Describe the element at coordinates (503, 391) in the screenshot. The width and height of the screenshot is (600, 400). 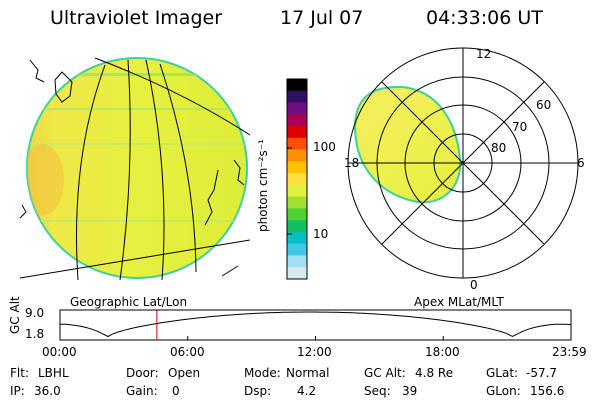
I see `glon-label: GLon:` at that location.